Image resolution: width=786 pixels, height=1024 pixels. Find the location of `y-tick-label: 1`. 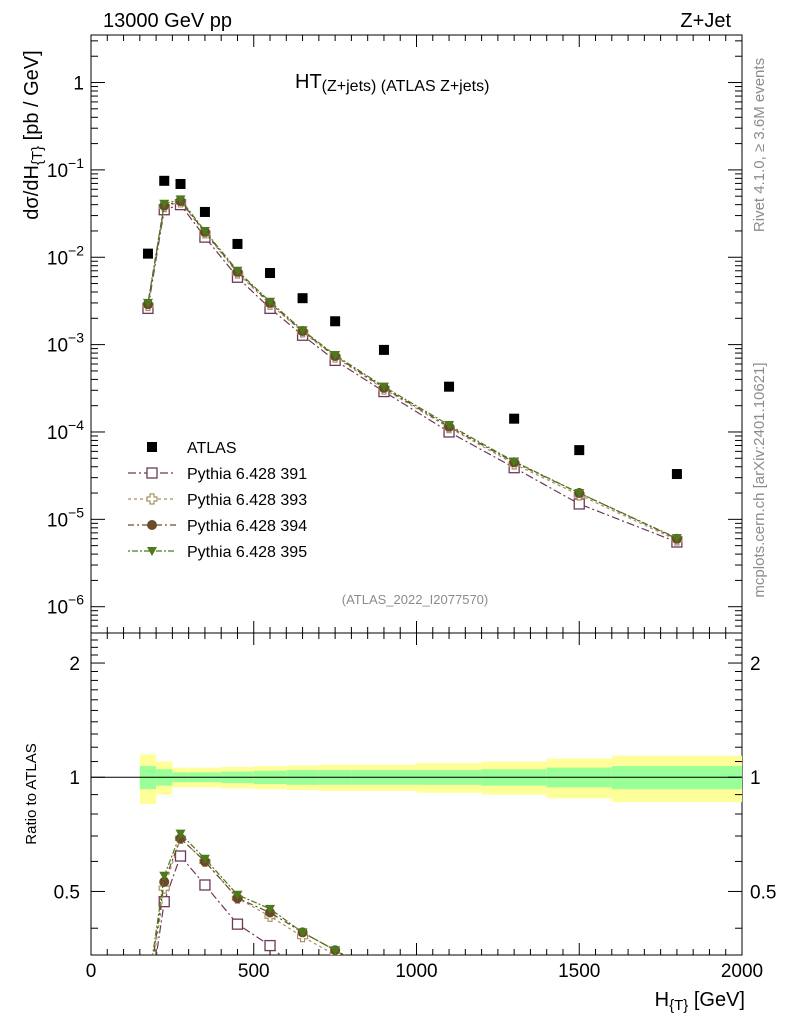

y-tick-label: 1 is located at coordinates (78, 84).